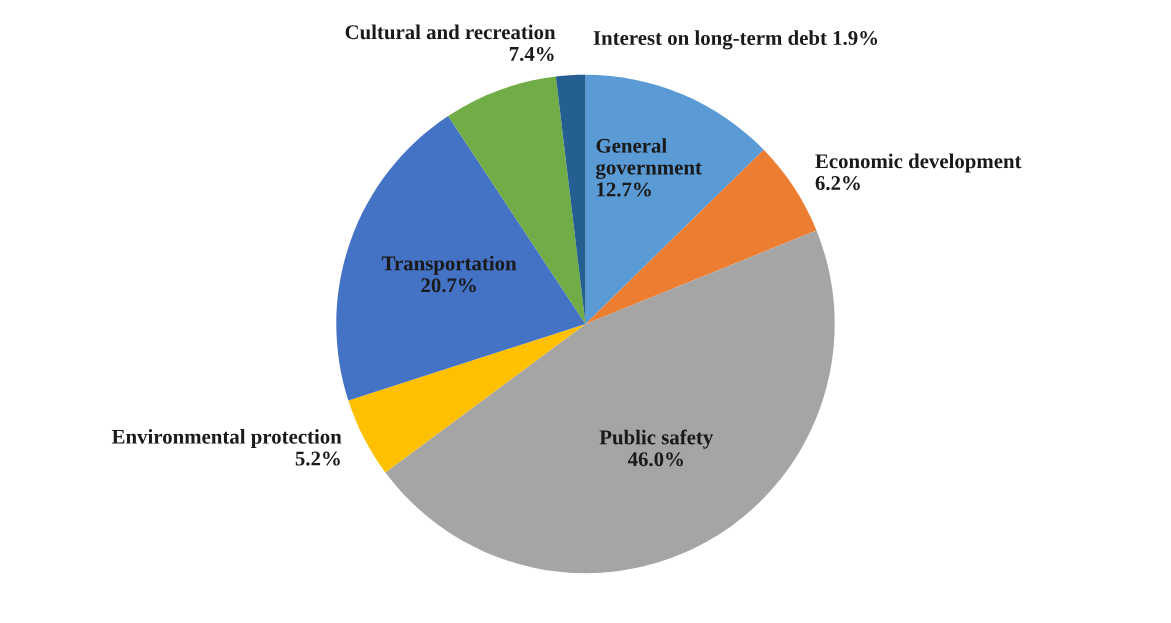 Image resolution: width=1171 pixels, height=623 pixels. I want to click on data-label: 7.4%, so click(531, 54).